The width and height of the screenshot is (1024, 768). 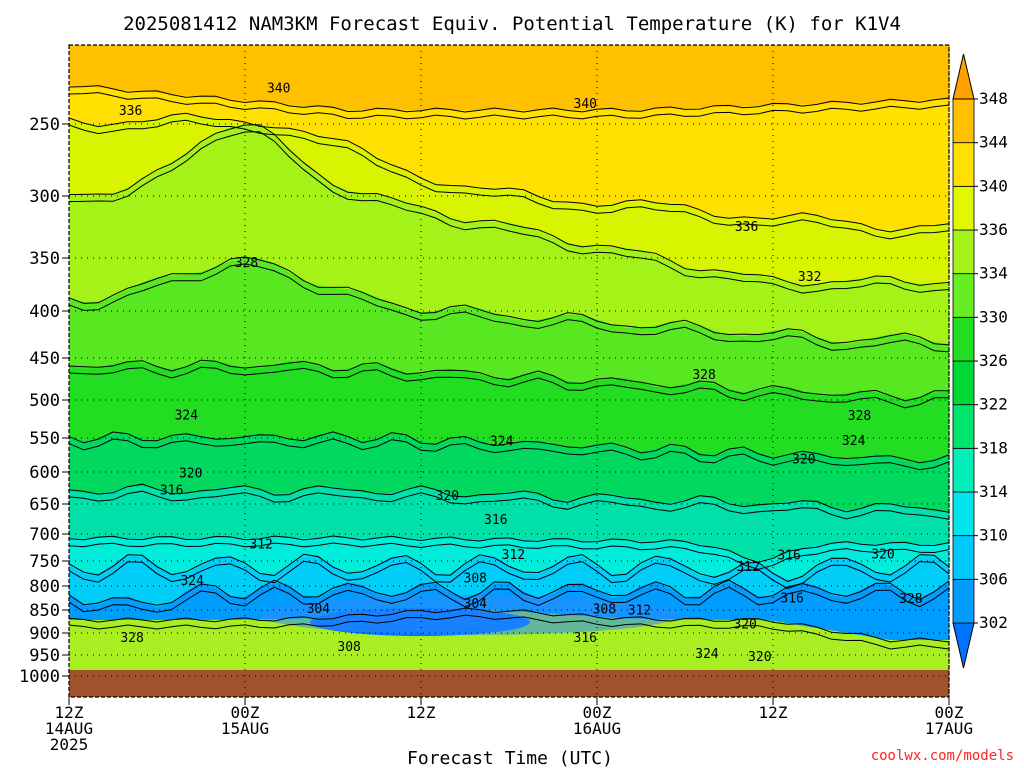 What do you see at coordinates (44, 656) in the screenshot?
I see `y-tick-label: 950` at bounding box center [44, 656].